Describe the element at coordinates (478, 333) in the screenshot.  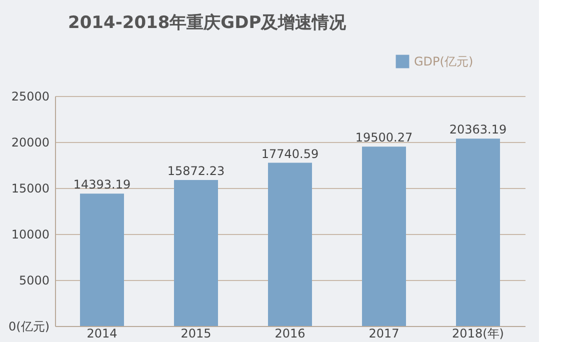
I see `x-tick-label: 2018(年)` at that location.